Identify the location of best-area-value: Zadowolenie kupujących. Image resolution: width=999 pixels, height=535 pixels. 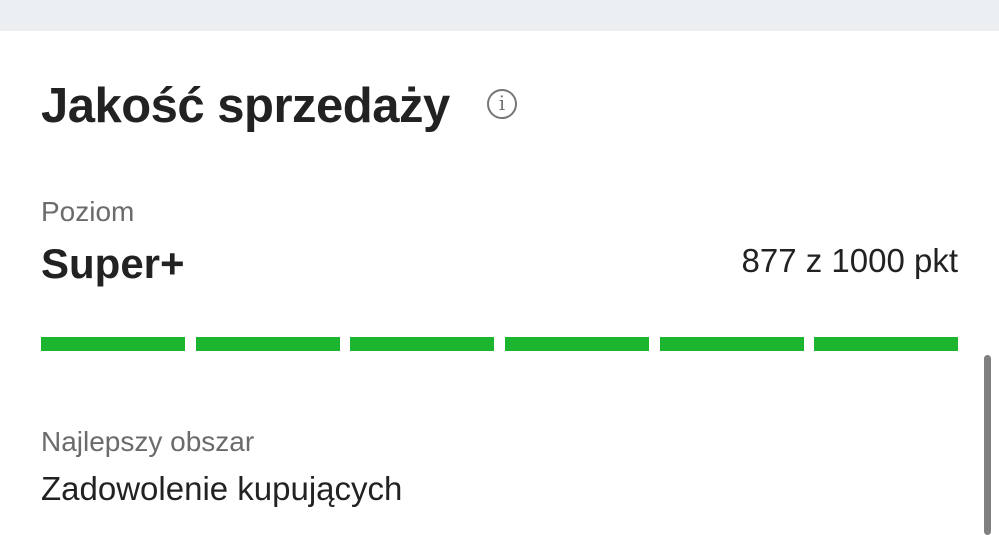
(222, 488).